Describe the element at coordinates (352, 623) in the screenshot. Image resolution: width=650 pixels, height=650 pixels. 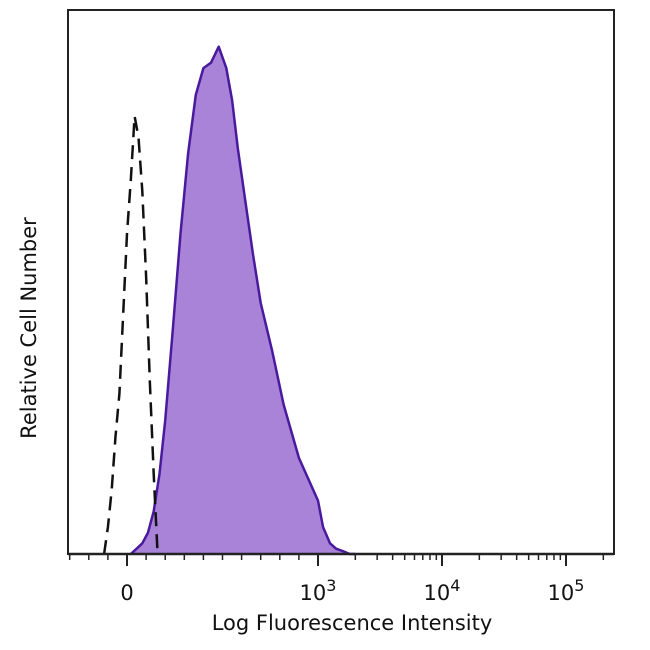
I see `x-axis-label: Log Fluorescence Intensity` at that location.